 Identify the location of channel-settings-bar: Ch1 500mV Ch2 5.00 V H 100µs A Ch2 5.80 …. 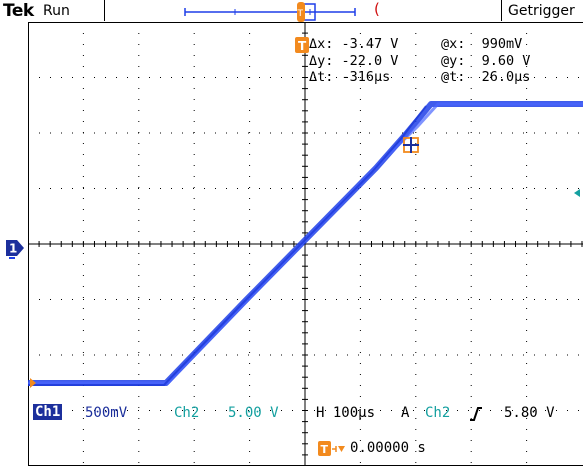
(305, 414).